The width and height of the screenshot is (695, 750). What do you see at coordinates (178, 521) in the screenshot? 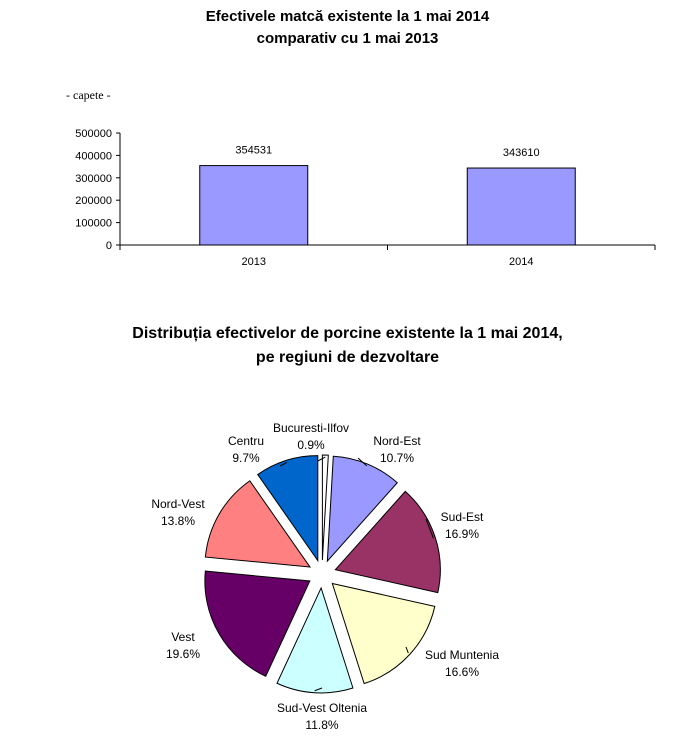
I see `pie-label-value-nord-vest: 13.8%` at bounding box center [178, 521].